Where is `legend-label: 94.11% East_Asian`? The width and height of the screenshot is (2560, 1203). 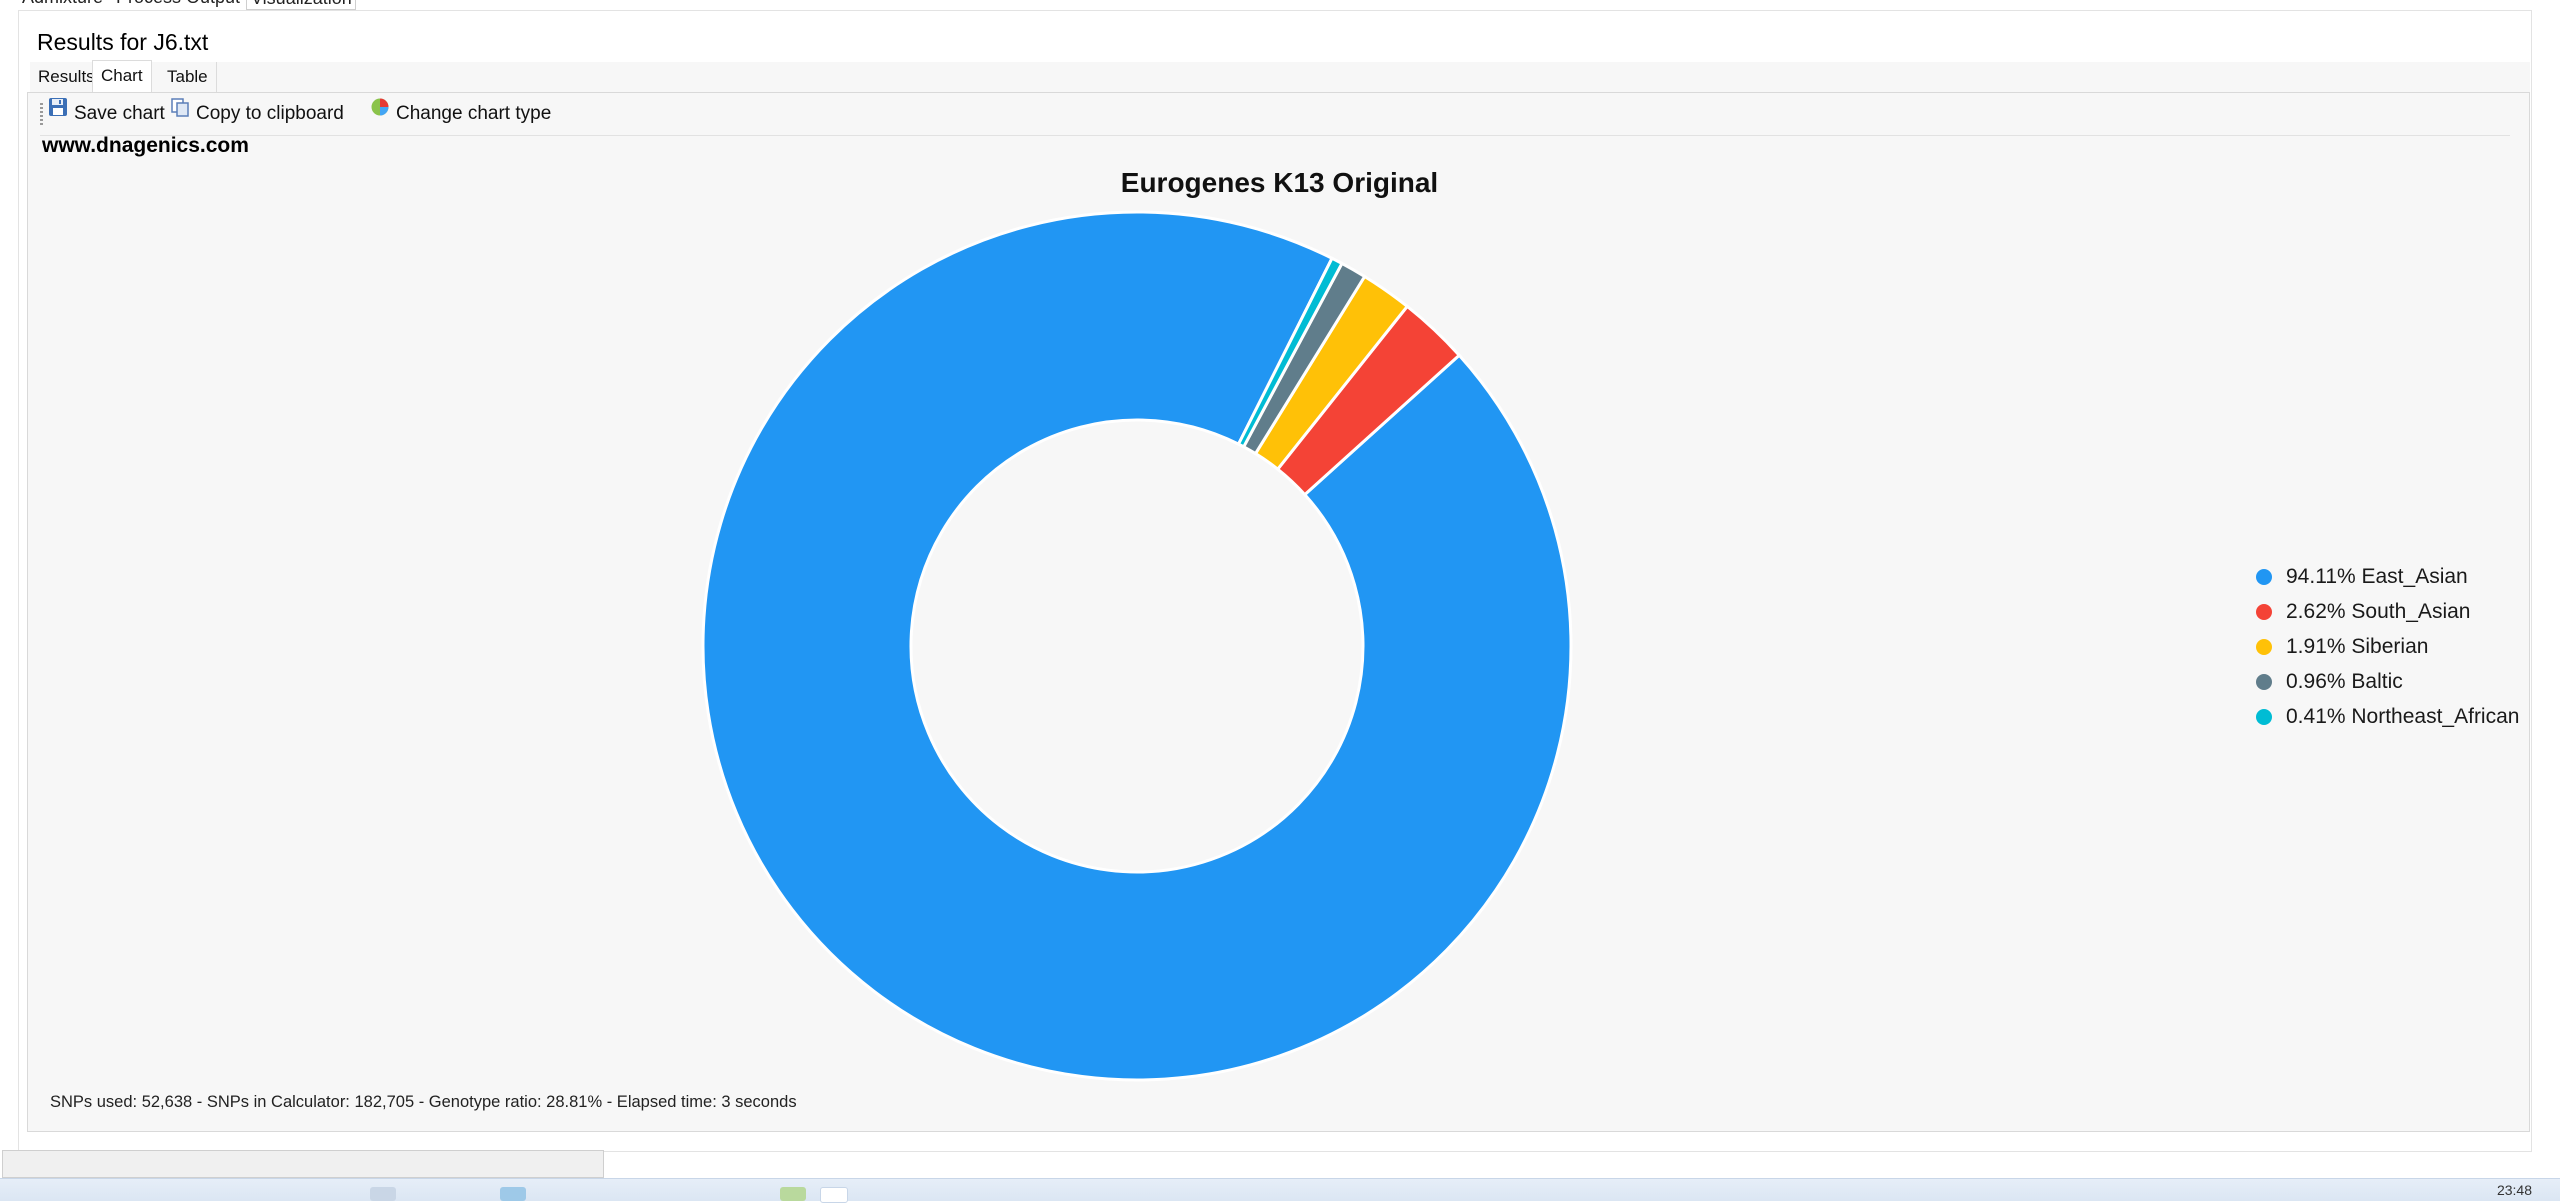 legend-label: 94.11% East_Asian is located at coordinates (2377, 576).